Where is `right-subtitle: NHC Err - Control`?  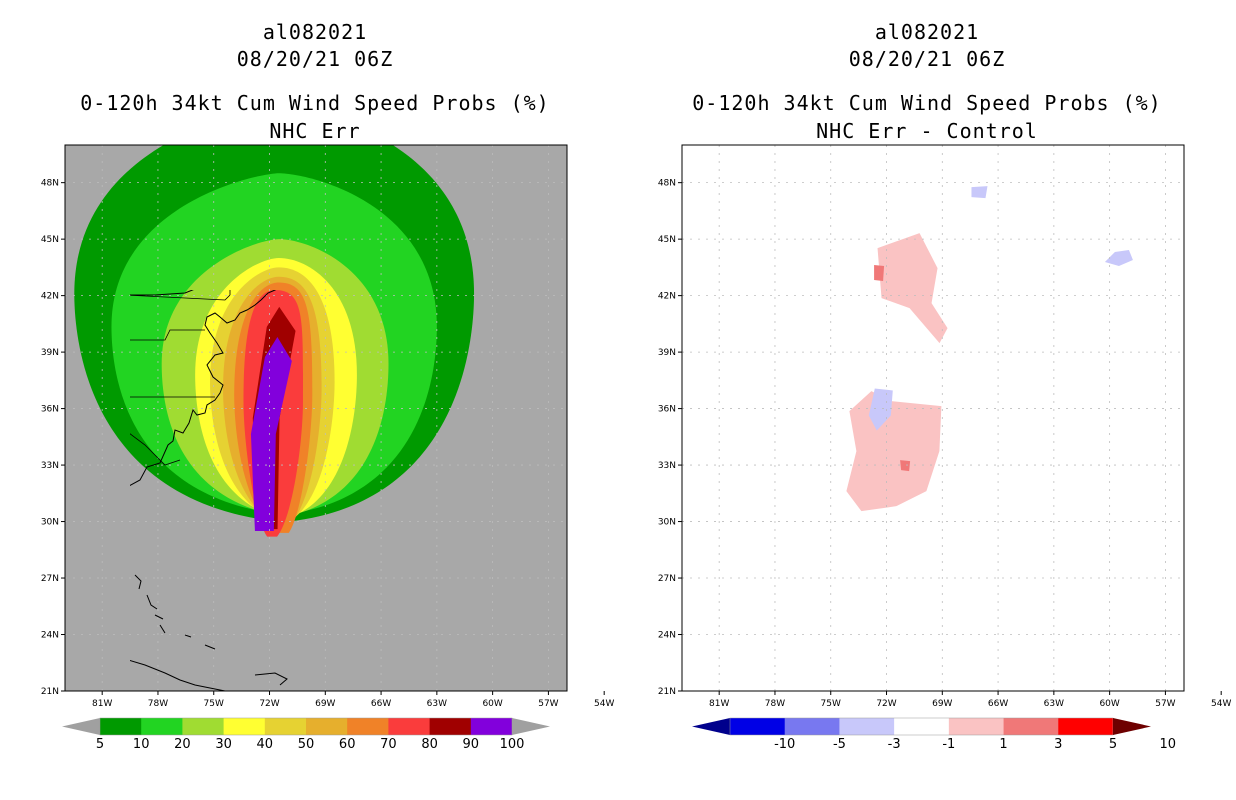 right-subtitle: NHC Err - Control is located at coordinates (927, 131).